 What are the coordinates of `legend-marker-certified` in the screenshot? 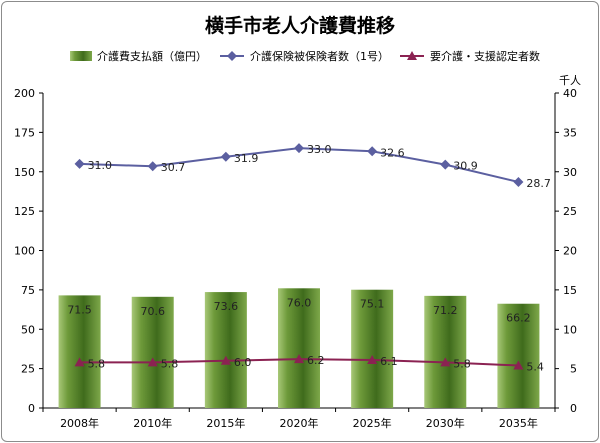 It's located at (412, 55).